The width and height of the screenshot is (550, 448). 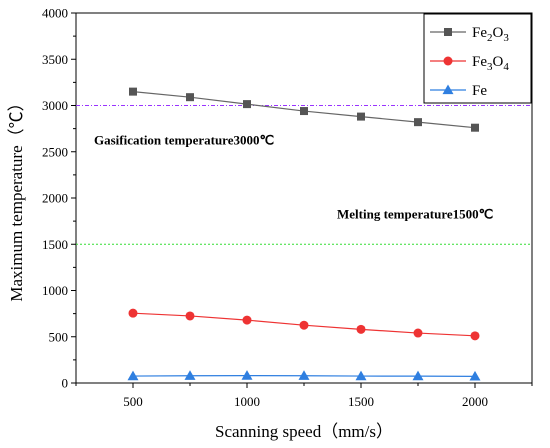 I want to click on y-tick-label: 4000, so click(x=55, y=13).